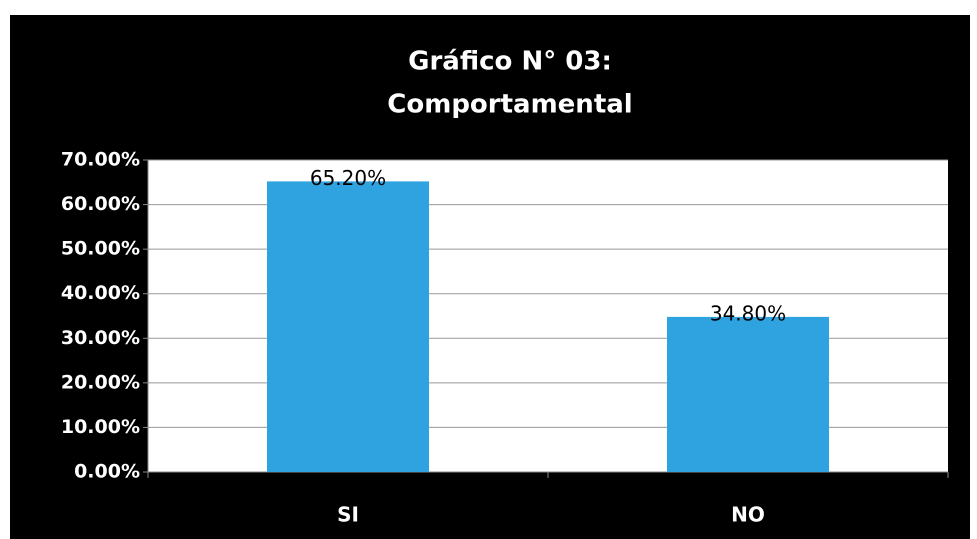 This screenshot has height=539, width=977. What do you see at coordinates (100, 338) in the screenshot?
I see `y-tick-label: 30.00%` at bounding box center [100, 338].